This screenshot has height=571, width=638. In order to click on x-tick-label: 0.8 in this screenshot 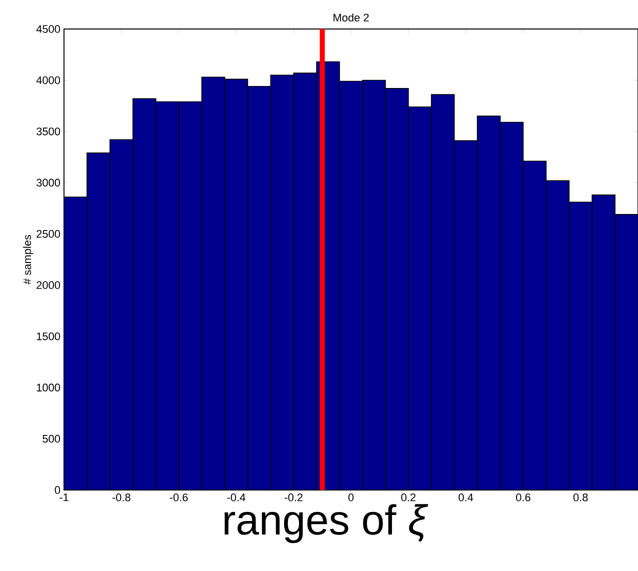, I will do `click(580, 498)`.